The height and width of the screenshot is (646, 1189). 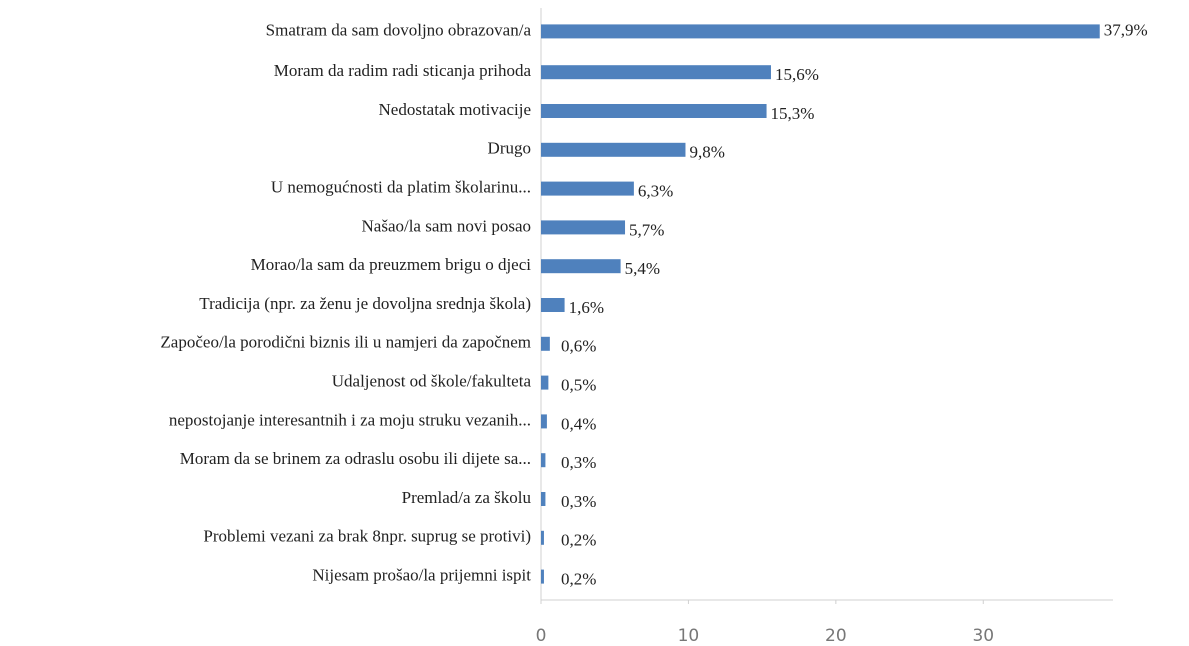 What do you see at coordinates (447, 225) in the screenshot?
I see `category-label: Našao/la sam novi posao` at bounding box center [447, 225].